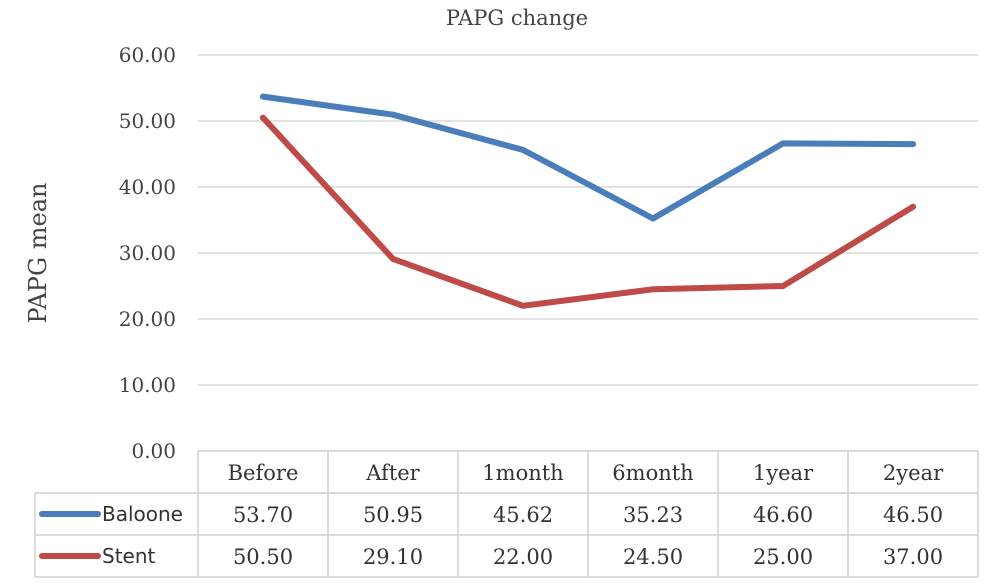 Image resolution: width=1000 pixels, height=585 pixels. Describe the element at coordinates (913, 515) in the screenshot. I see `data-label: 46.50` at that location.